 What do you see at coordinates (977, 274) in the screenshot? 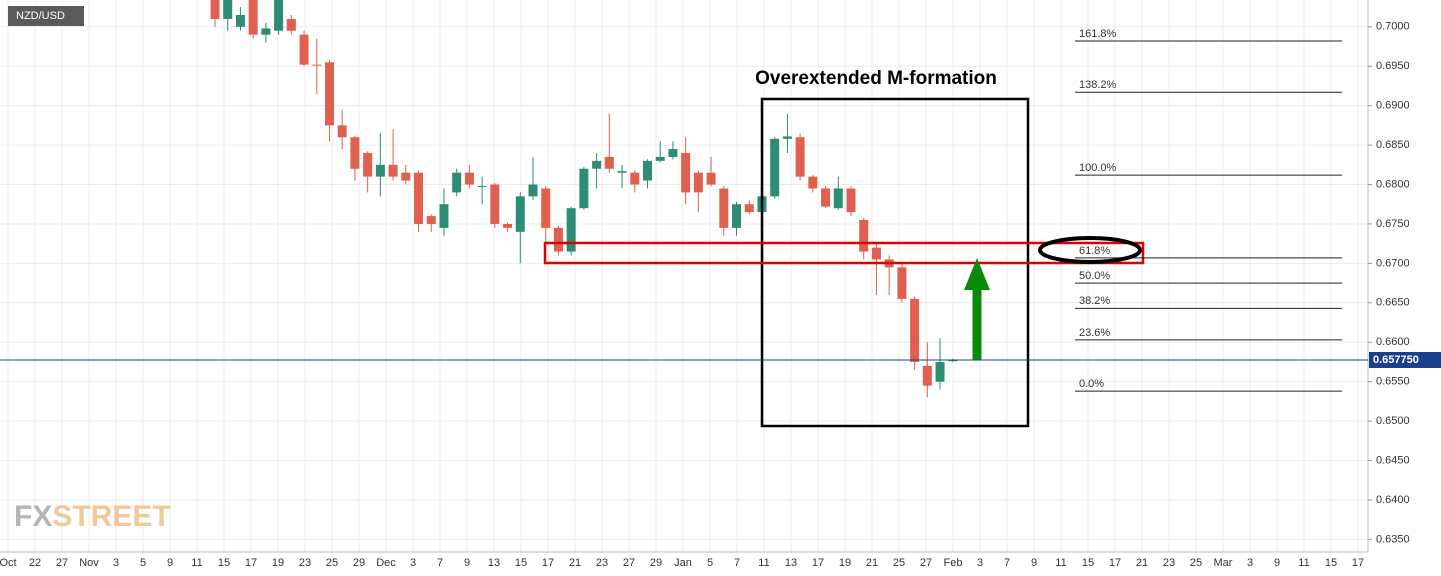
I see `arrow-head` at bounding box center [977, 274].